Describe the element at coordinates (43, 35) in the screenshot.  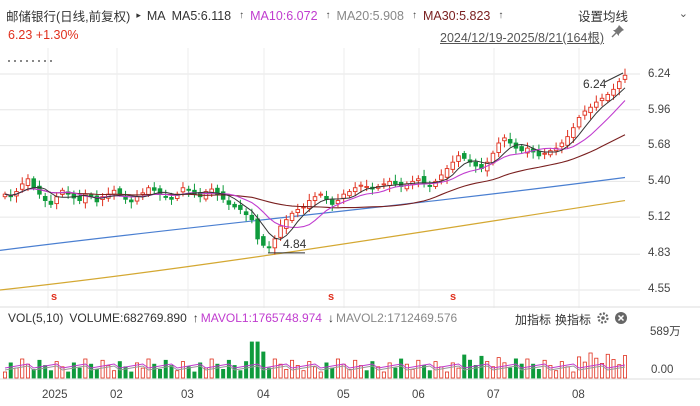
I see `price-change: 6.23 +1.30%` at that location.